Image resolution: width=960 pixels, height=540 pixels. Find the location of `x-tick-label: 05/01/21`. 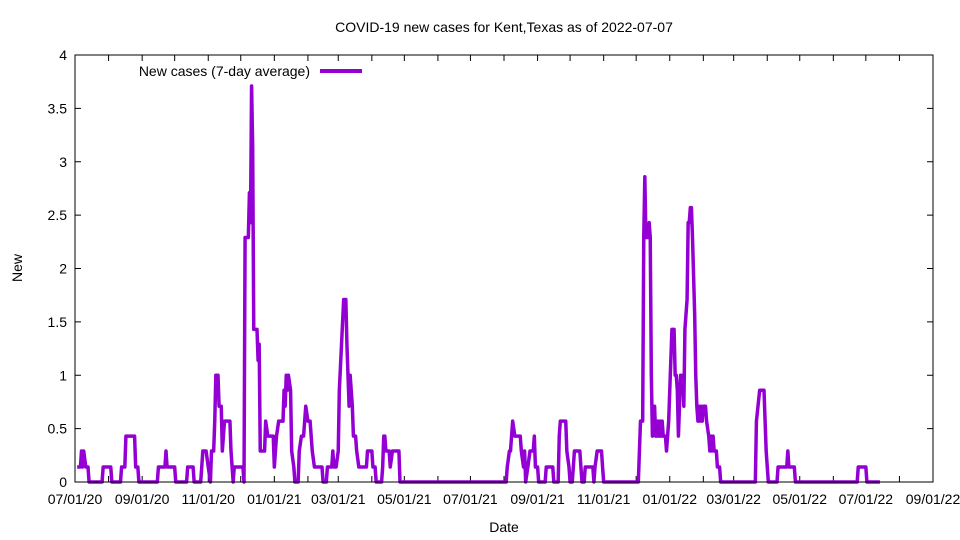

x-tick-label: 05/01/21 is located at coordinates (404, 499).